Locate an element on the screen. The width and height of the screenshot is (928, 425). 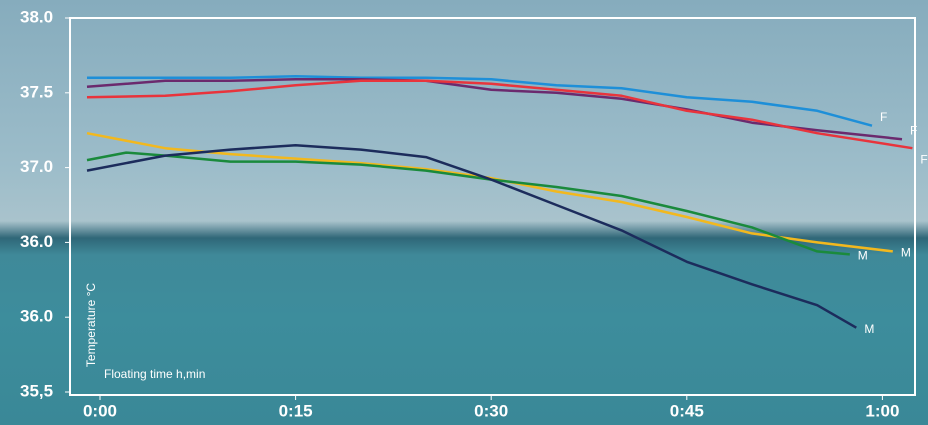
y-tick-label: 37.5 is located at coordinates (36, 91).